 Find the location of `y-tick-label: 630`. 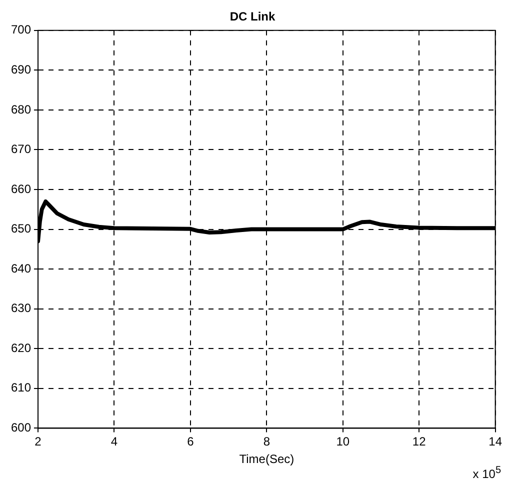

y-tick-label: 630 is located at coordinates (21, 308).